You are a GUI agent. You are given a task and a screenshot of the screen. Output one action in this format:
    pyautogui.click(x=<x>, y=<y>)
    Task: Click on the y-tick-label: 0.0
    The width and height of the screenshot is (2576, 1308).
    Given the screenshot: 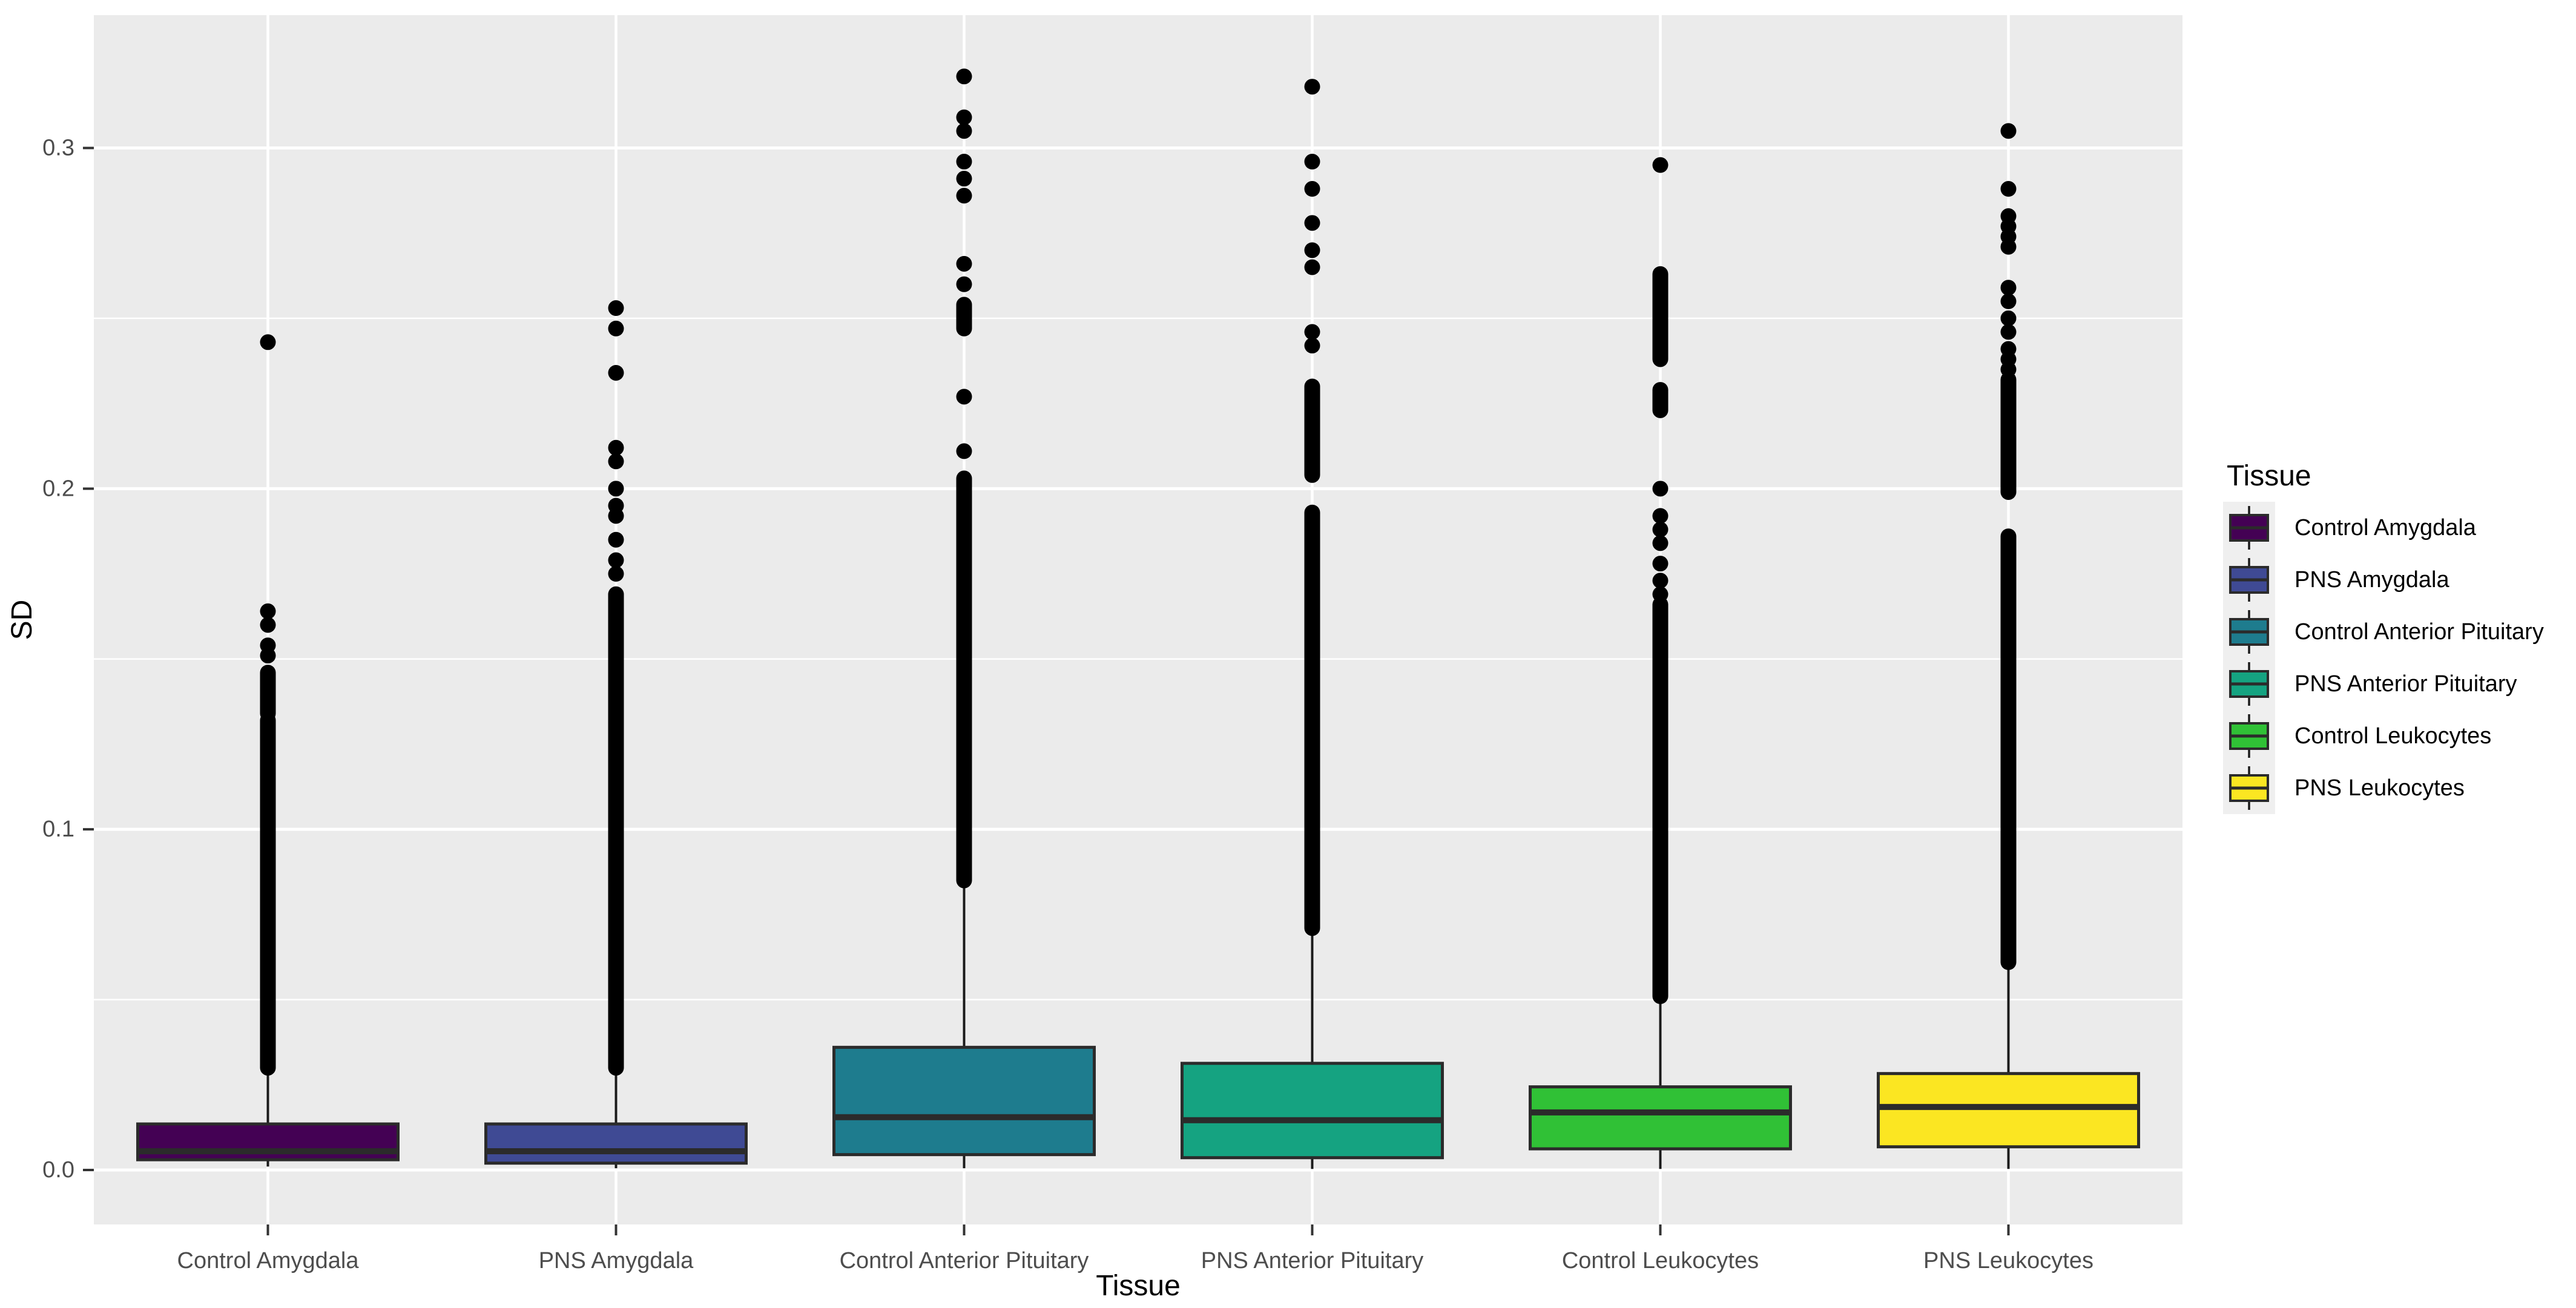 What is the action you would take?
    pyautogui.click(x=58, y=1170)
    